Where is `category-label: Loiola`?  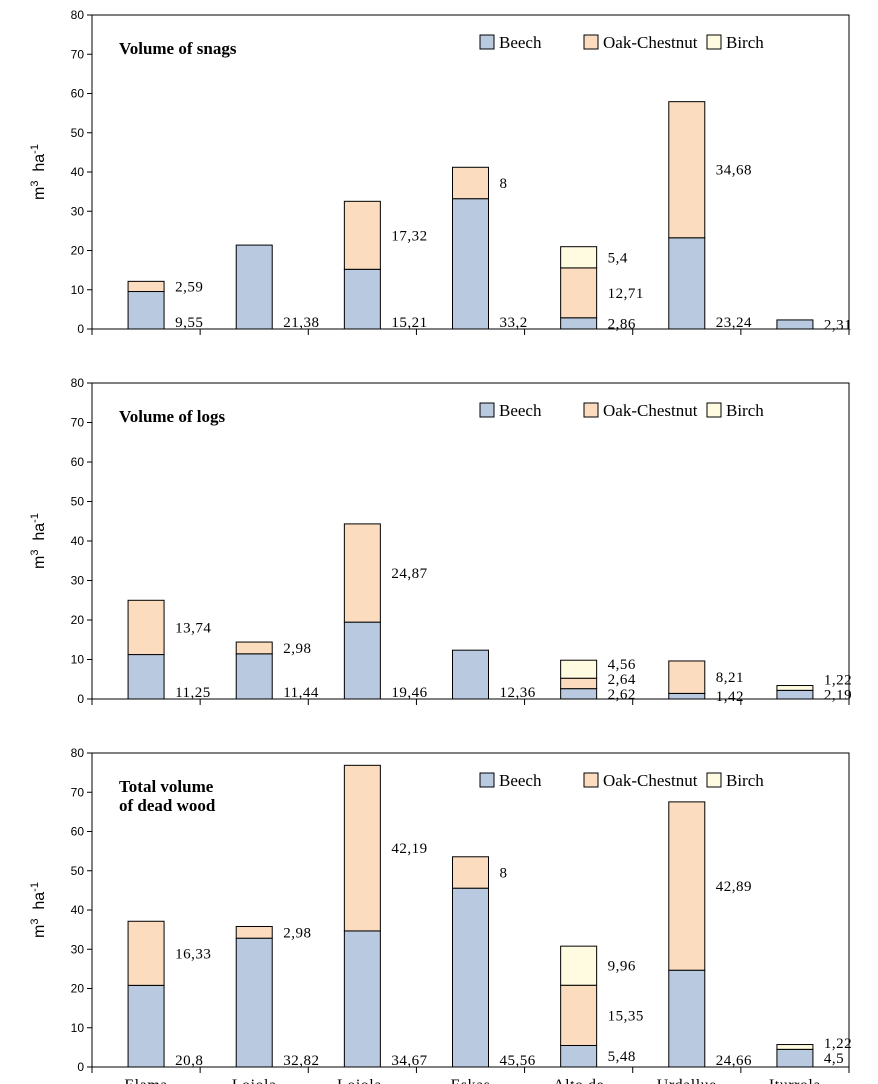
category-label: Loiola is located at coordinates (254, 1080).